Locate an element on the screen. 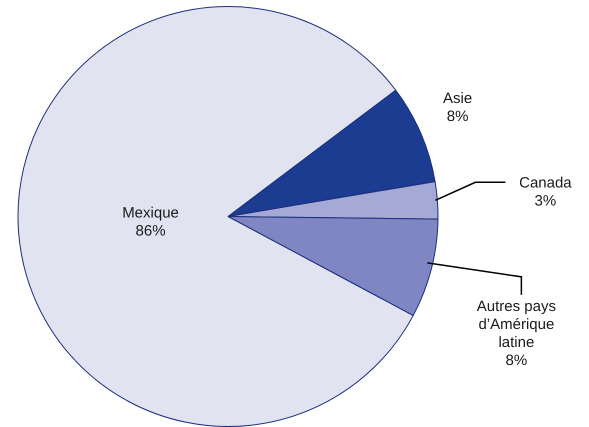 The width and height of the screenshot is (589, 427). data-label: 3% is located at coordinates (545, 201).